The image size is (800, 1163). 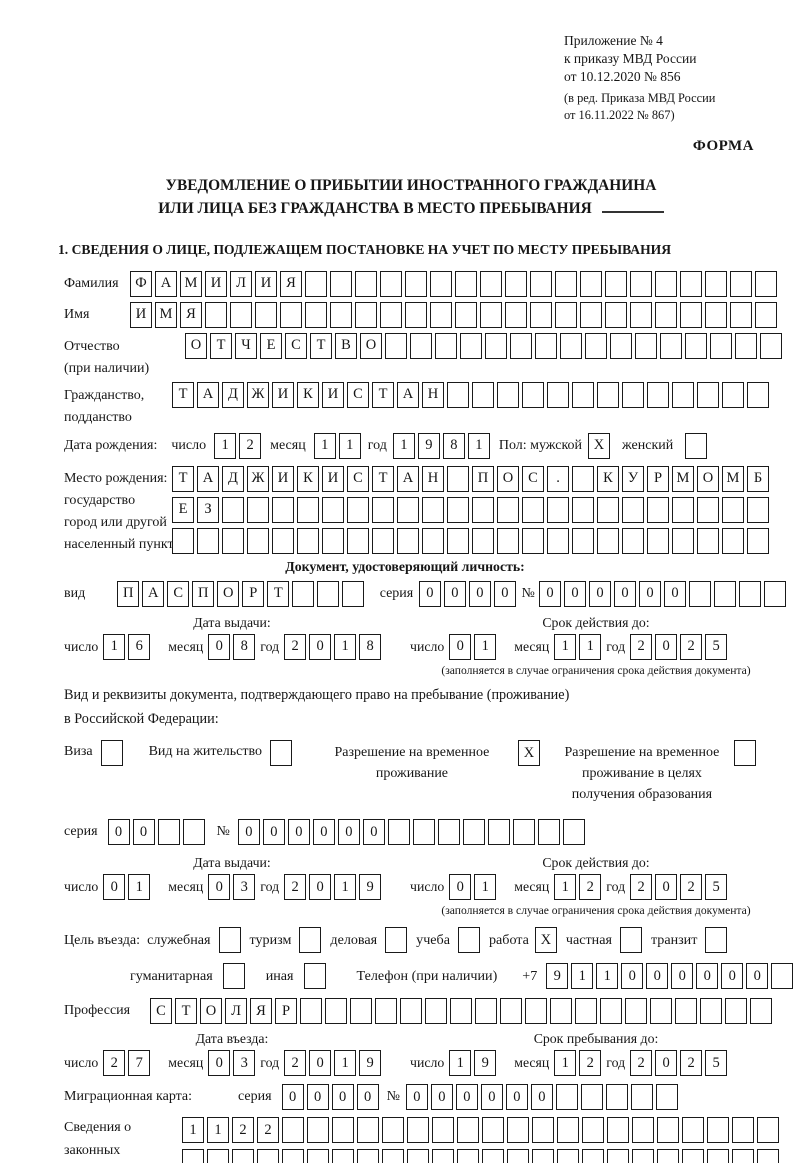 What do you see at coordinates (696, 445) in the screenshot?
I see `sex-female-checkbox` at bounding box center [696, 445].